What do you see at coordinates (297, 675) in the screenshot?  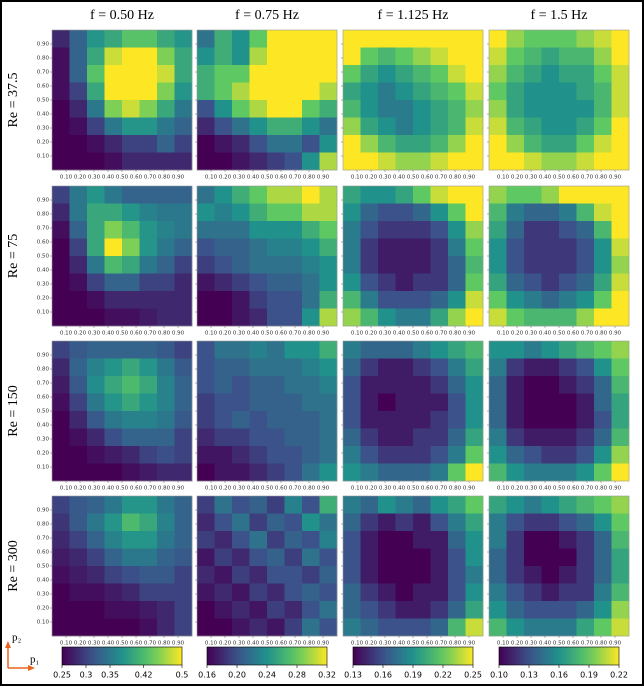 I see `colorbar-tick-label: 0.28` at bounding box center [297, 675].